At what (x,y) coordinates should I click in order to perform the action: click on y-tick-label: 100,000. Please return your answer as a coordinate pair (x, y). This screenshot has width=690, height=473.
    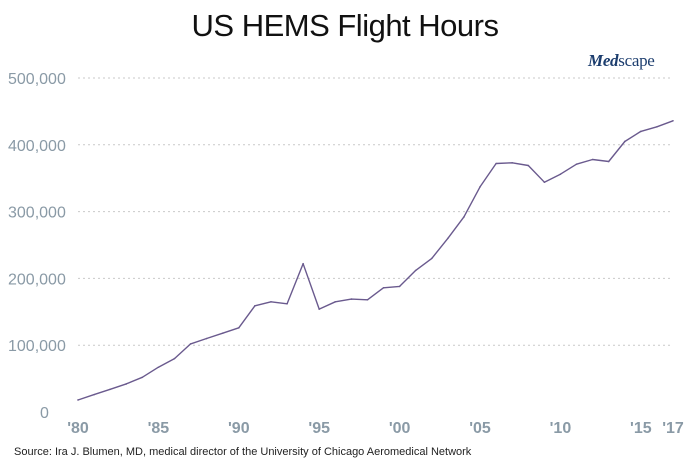
    Looking at the image, I should click on (37, 346).